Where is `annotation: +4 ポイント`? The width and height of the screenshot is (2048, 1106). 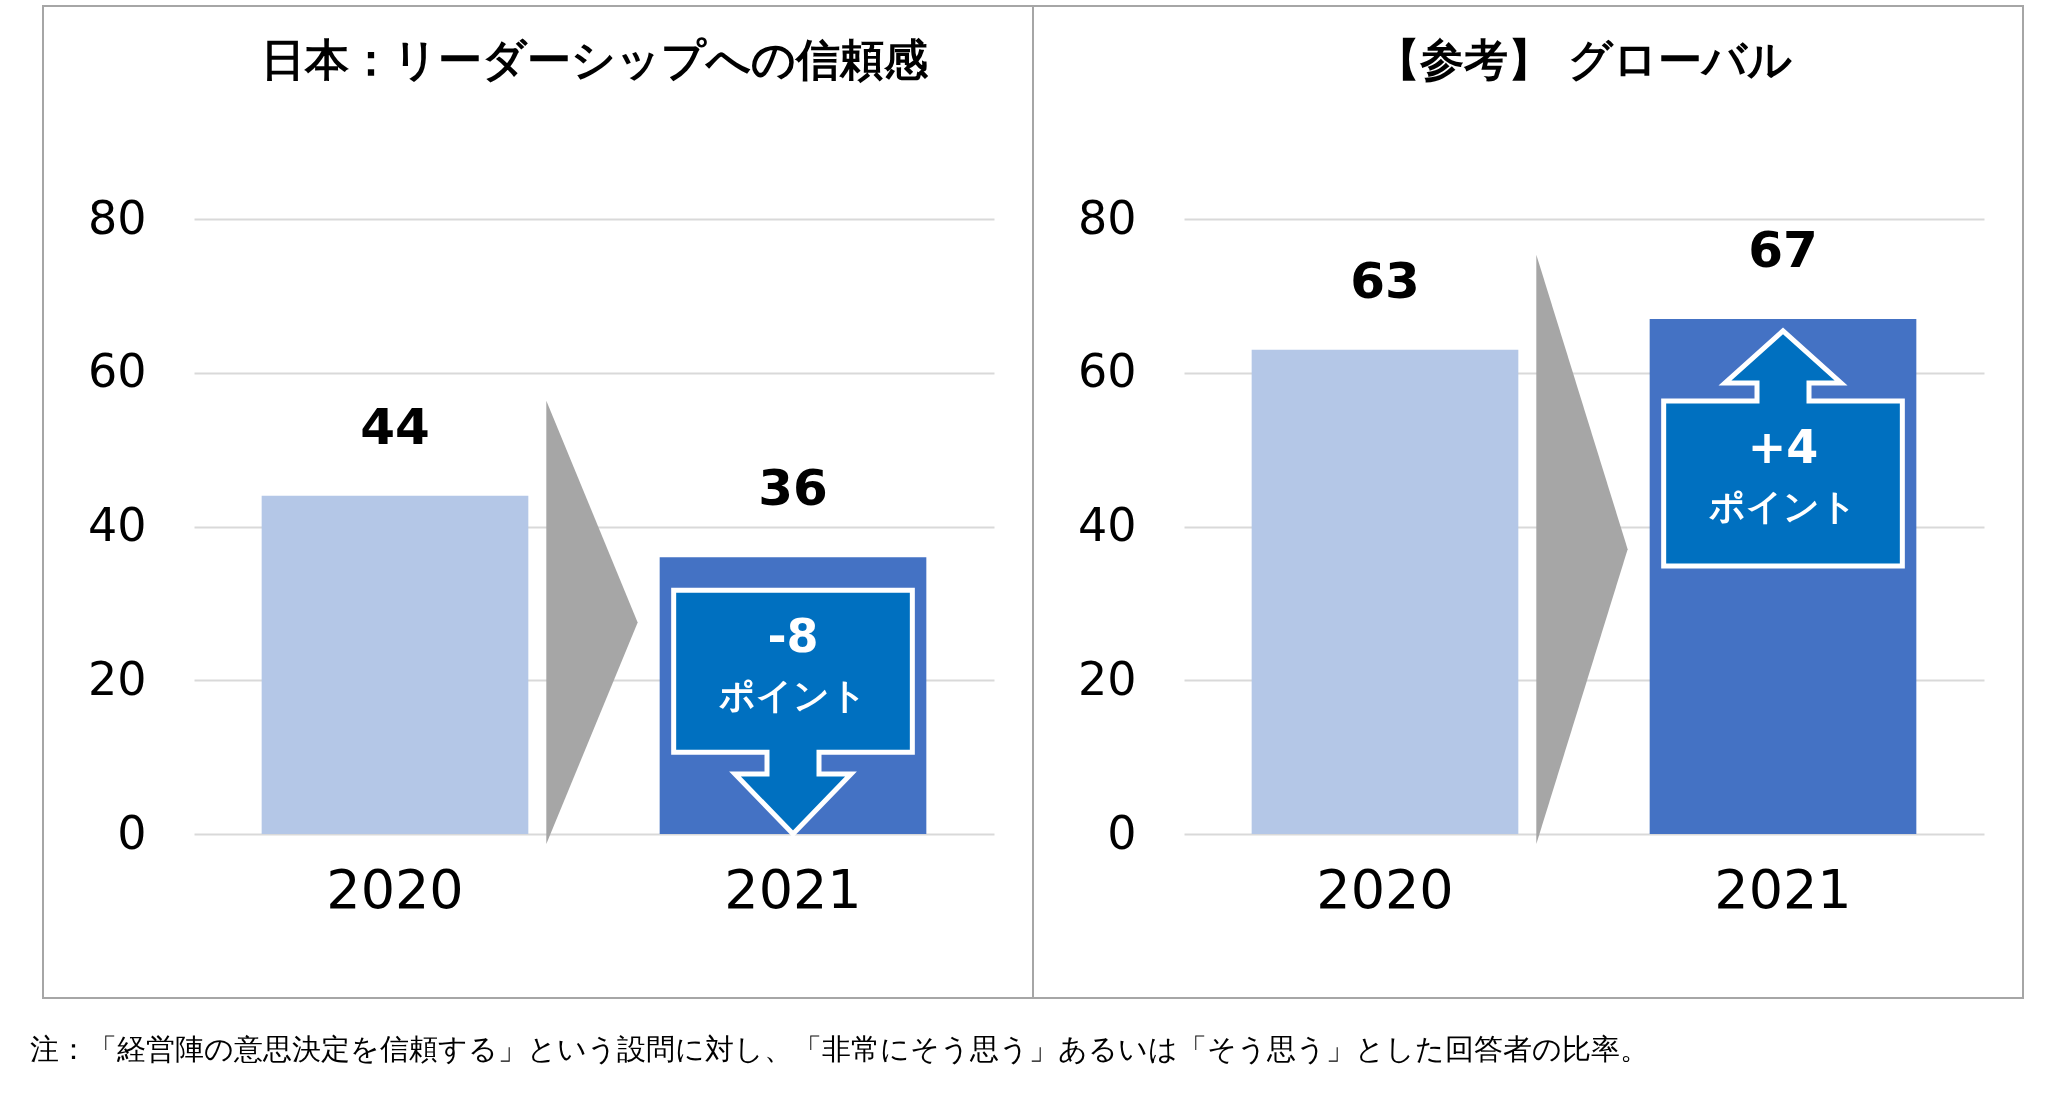 annotation: +4 ポイント is located at coordinates (1783, 473).